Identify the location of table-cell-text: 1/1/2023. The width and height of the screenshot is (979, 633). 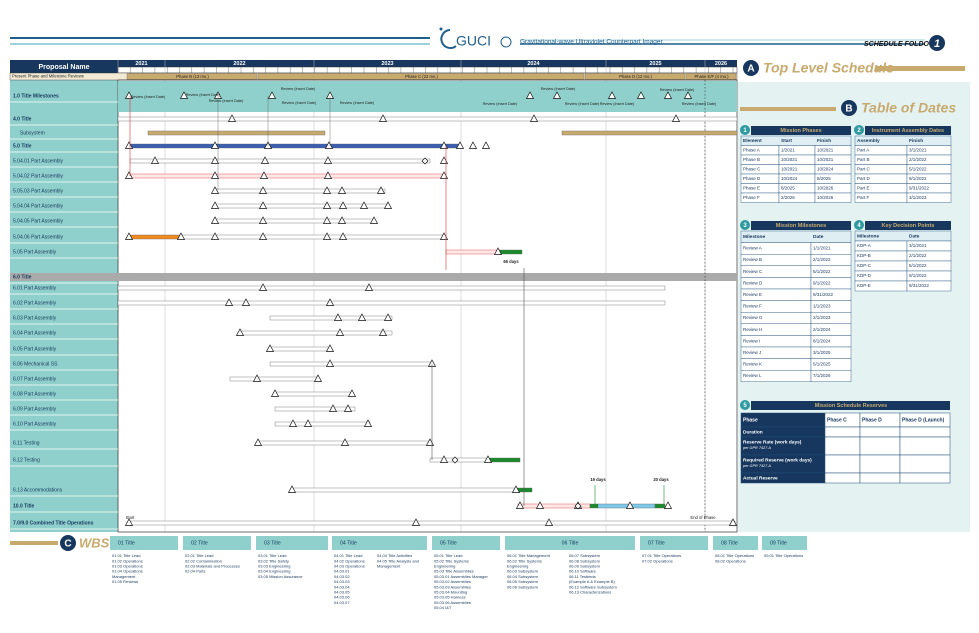
(822, 306).